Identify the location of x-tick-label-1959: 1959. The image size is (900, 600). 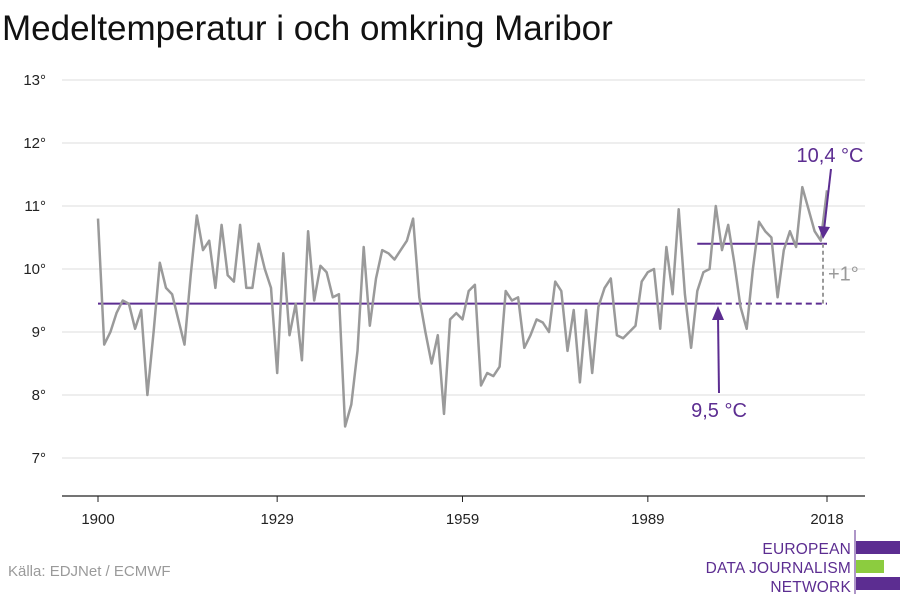
(462, 519).